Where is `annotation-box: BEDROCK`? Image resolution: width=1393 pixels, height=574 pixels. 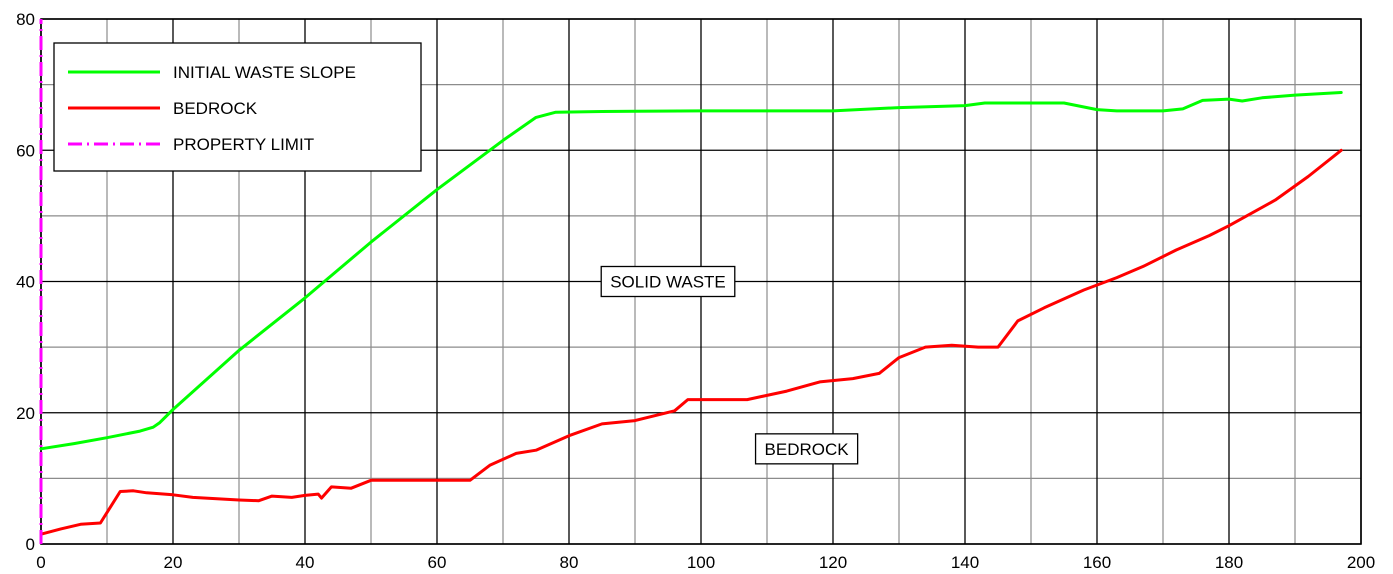 annotation-box: BEDROCK is located at coordinates (806, 449).